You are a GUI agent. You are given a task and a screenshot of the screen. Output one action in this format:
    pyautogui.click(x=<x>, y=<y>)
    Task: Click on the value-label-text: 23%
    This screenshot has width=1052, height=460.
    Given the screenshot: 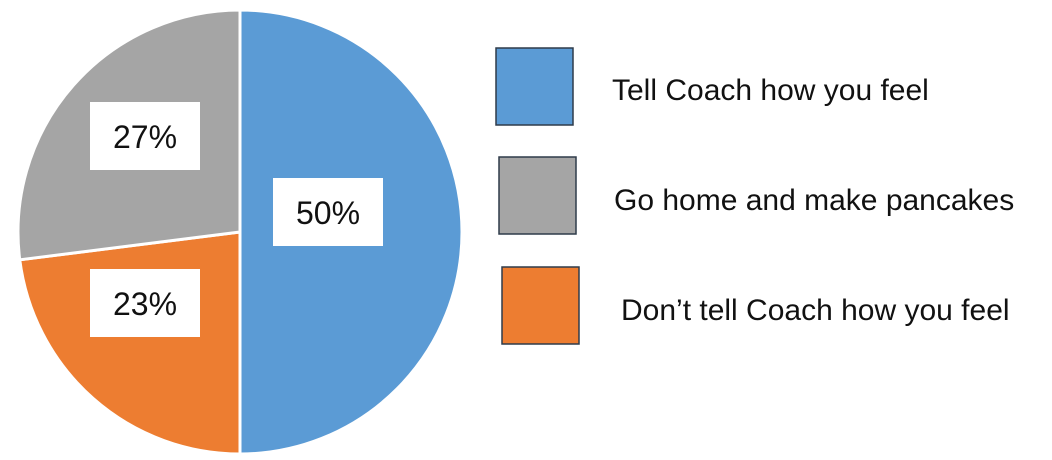 What is the action you would take?
    pyautogui.click(x=145, y=304)
    